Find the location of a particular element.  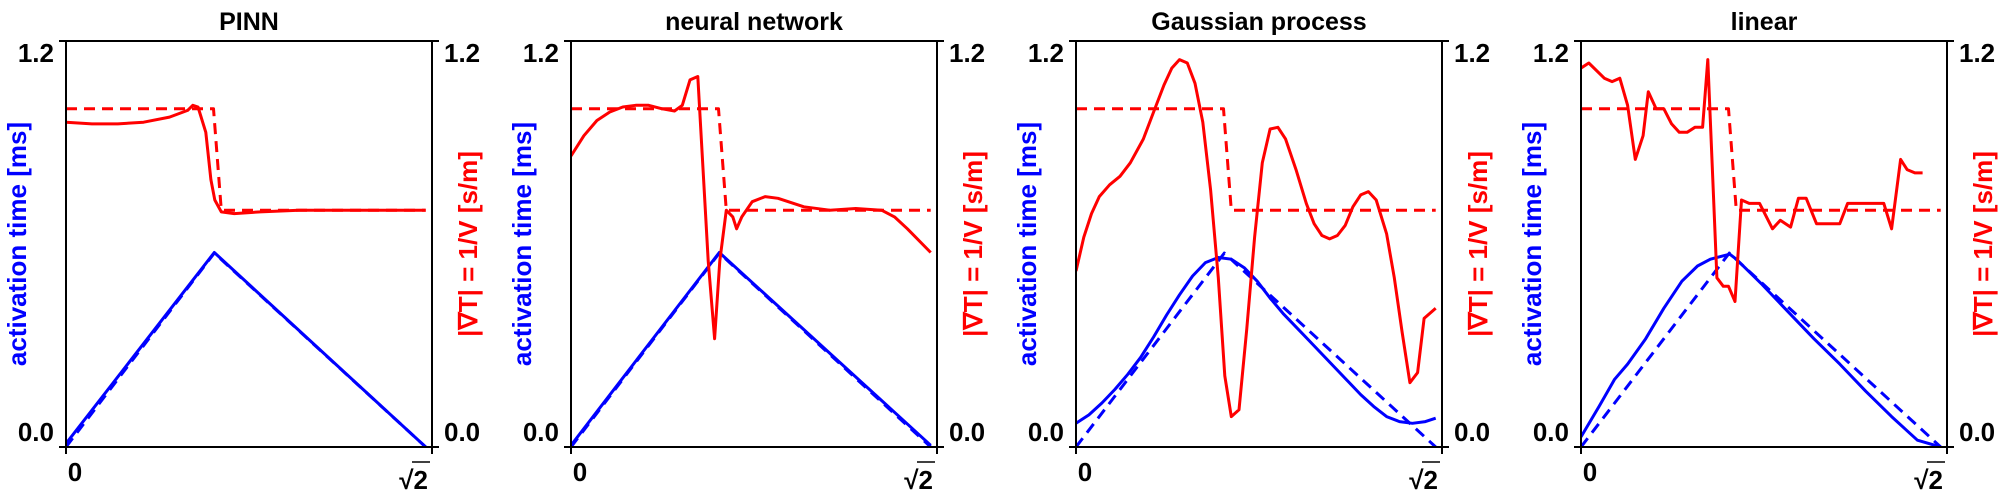

panel-title: Gaussian process is located at coordinates (1258, 22).